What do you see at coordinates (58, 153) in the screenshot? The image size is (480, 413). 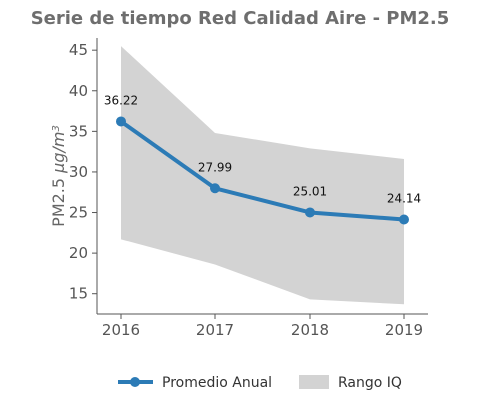 I see `y-axis-label-unit: μg/m` at bounding box center [58, 153].